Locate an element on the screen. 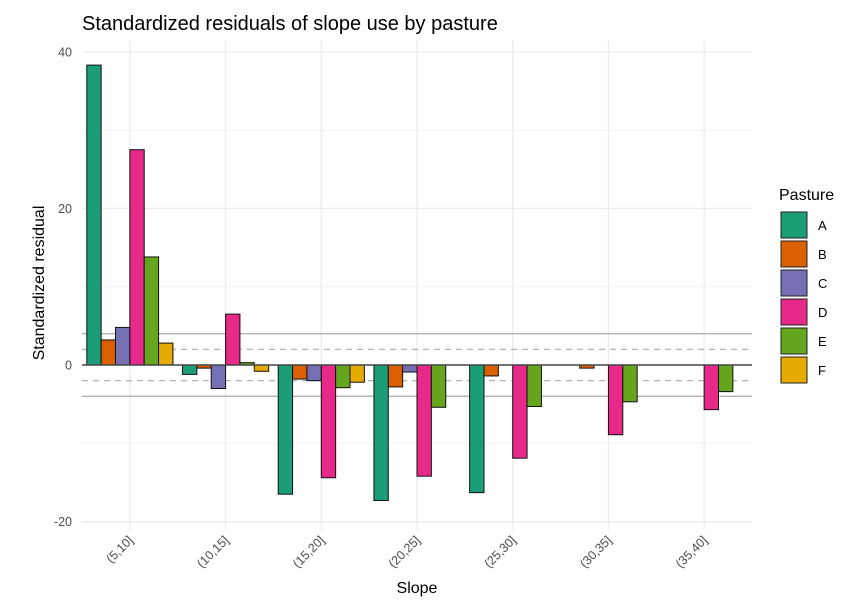 Image resolution: width=868 pixels, height=607 pixels. legend-label-E: E is located at coordinates (822, 341).